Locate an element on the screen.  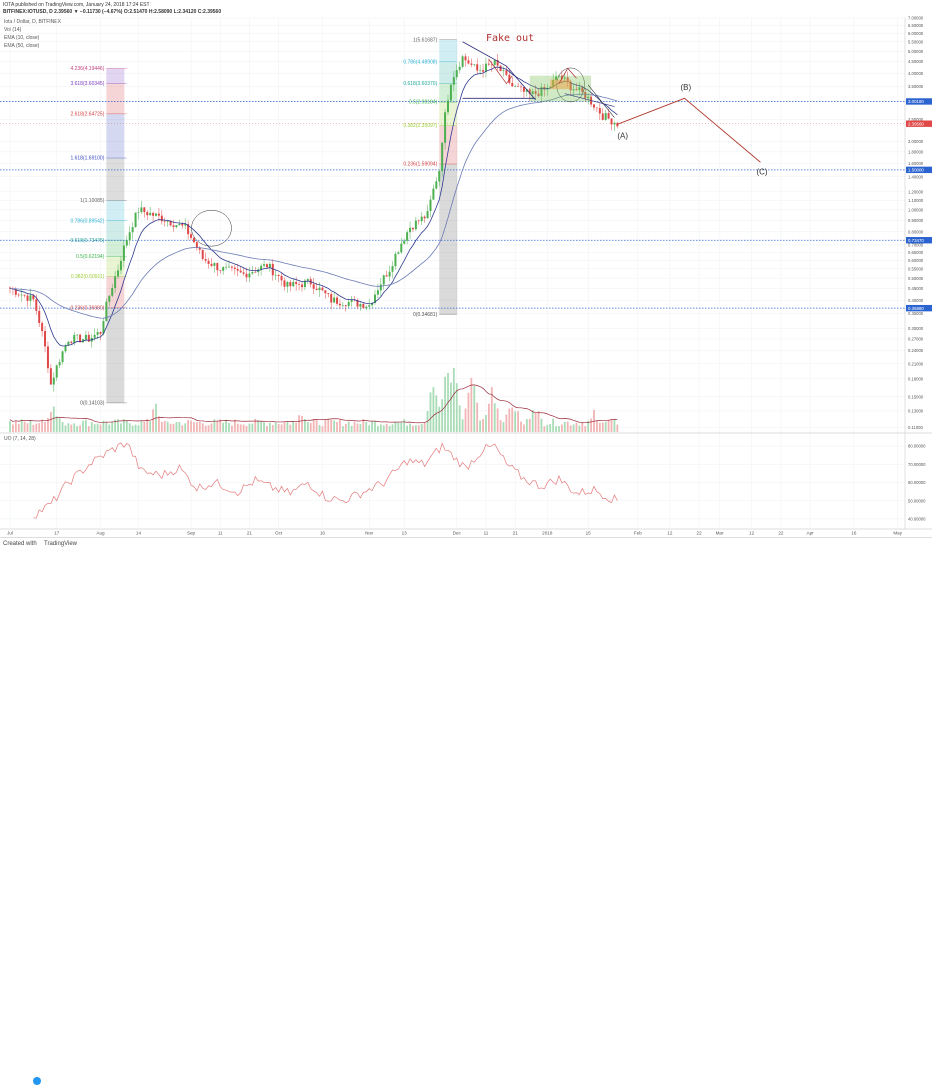
price-tick: 4.50000 is located at coordinates (916, 61).